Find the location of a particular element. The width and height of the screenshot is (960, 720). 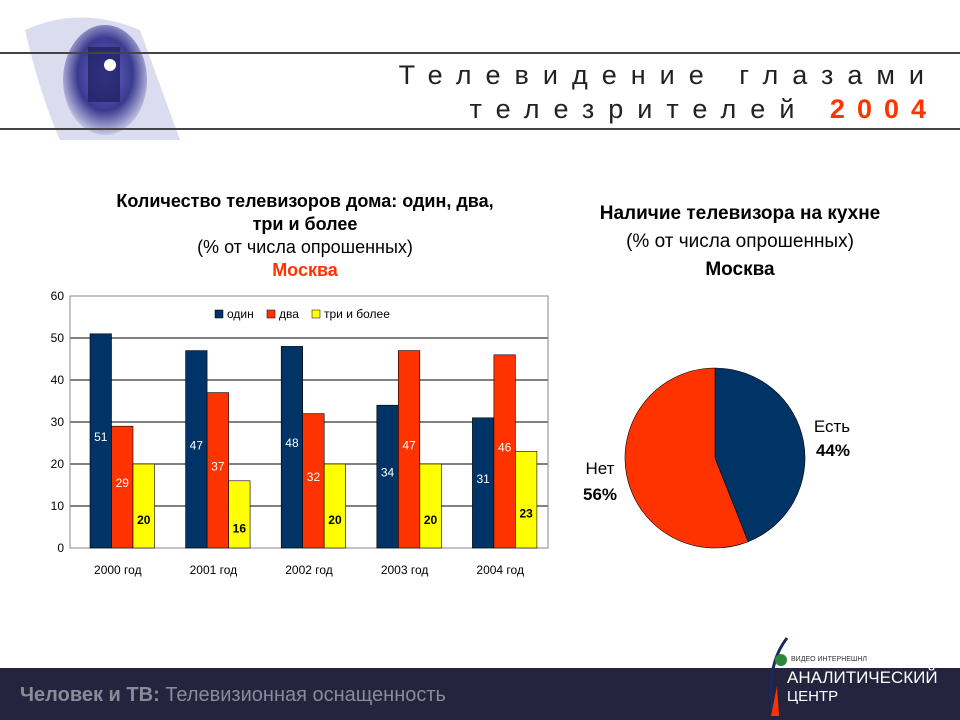

y-tick-label: 20 is located at coordinates (58, 464).